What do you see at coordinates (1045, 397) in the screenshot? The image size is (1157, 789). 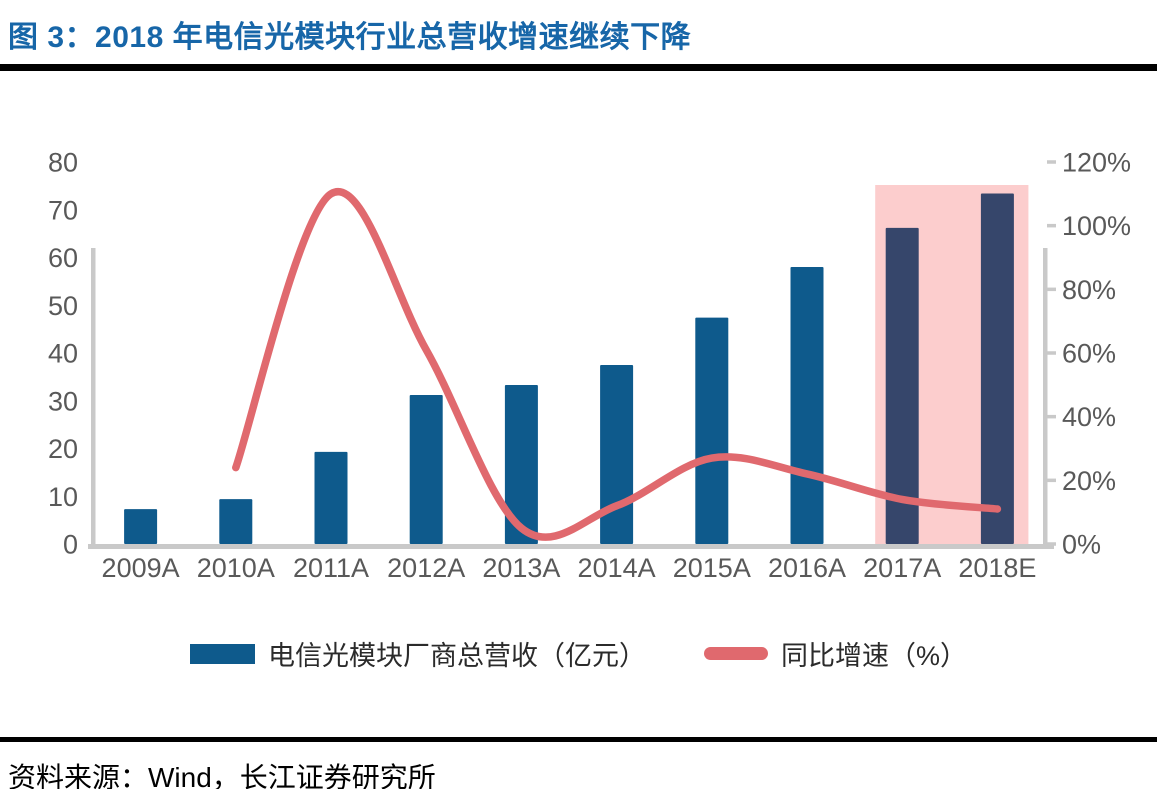 I see `right-axis-line` at bounding box center [1045, 397].